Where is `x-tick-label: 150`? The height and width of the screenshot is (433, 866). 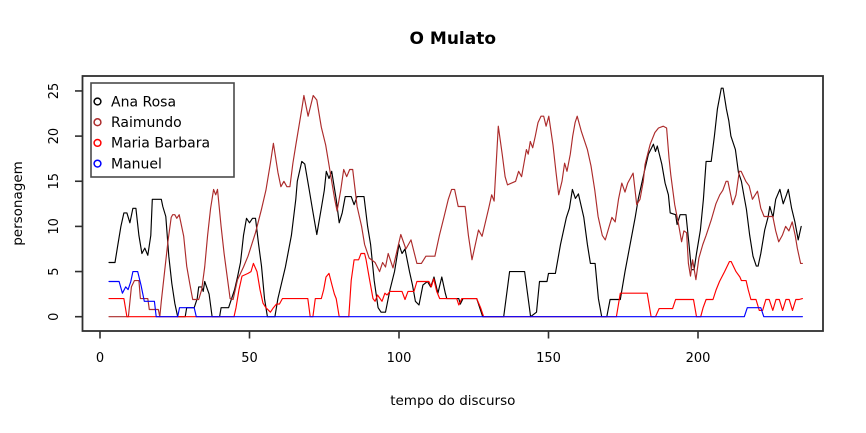
x-tick-label: 150 is located at coordinates (548, 358).